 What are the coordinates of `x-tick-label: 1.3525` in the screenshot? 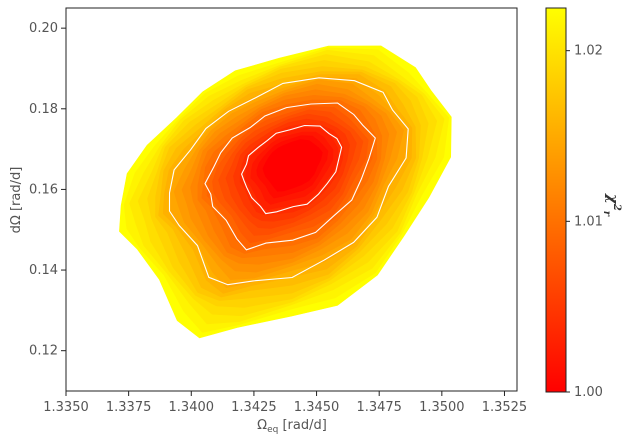 It's located at (505, 407).